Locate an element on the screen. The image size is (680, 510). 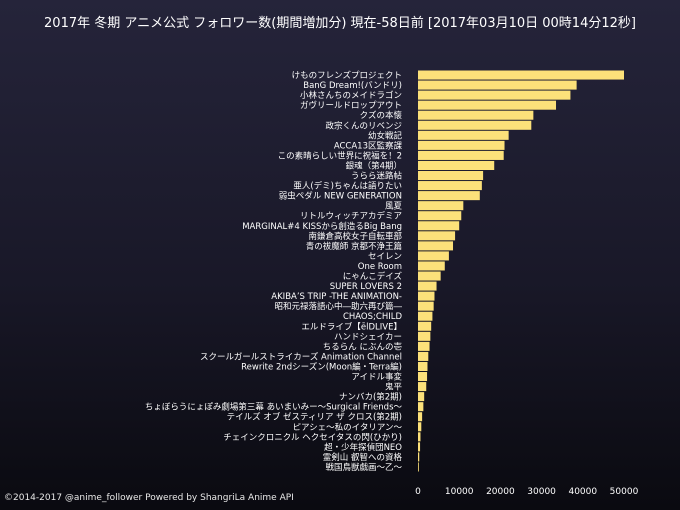
category-label: セイレン is located at coordinates (385, 257).